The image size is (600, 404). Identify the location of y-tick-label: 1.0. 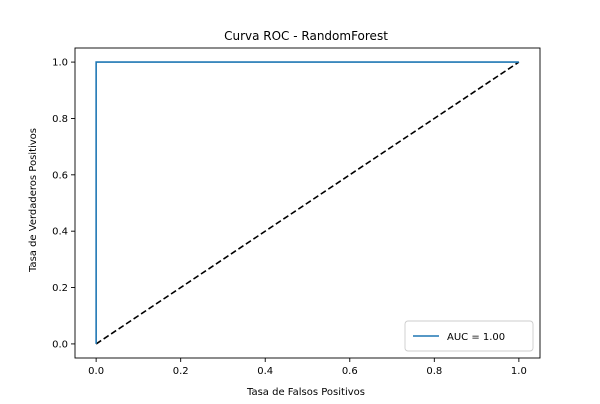
(60, 63).